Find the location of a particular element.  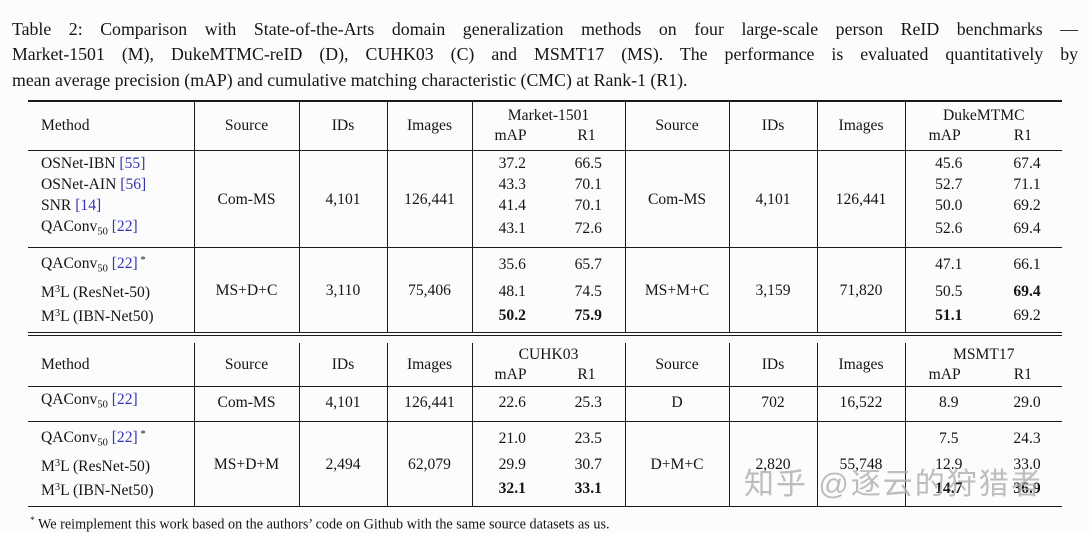

metric-cell: 41.4 is located at coordinates (512, 205).